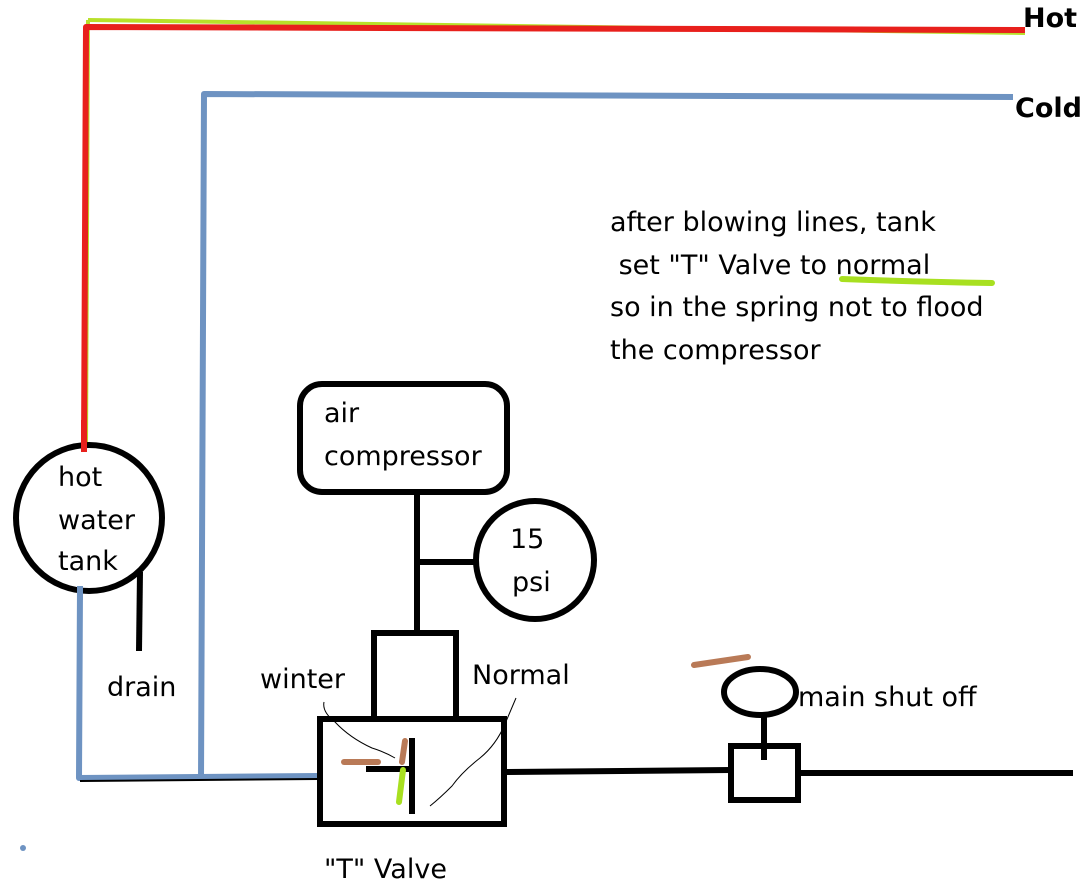  Describe the element at coordinates (917, 281) in the screenshot. I see `normal-underline` at that location.